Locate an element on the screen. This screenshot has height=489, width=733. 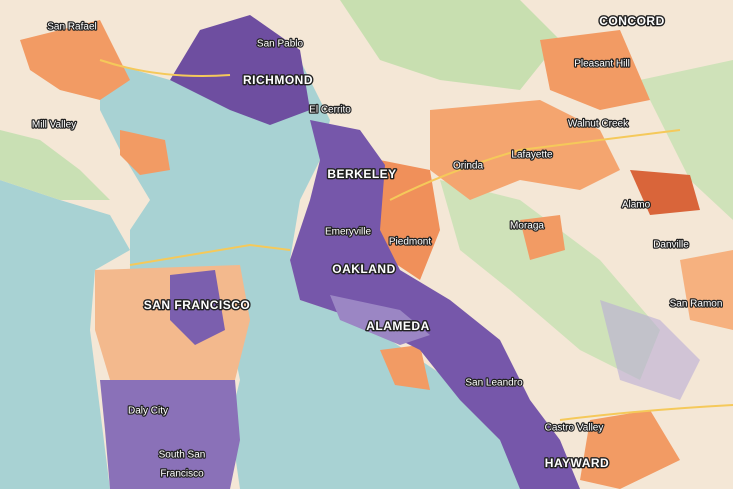
place-label: Alamo is located at coordinates (636, 205).